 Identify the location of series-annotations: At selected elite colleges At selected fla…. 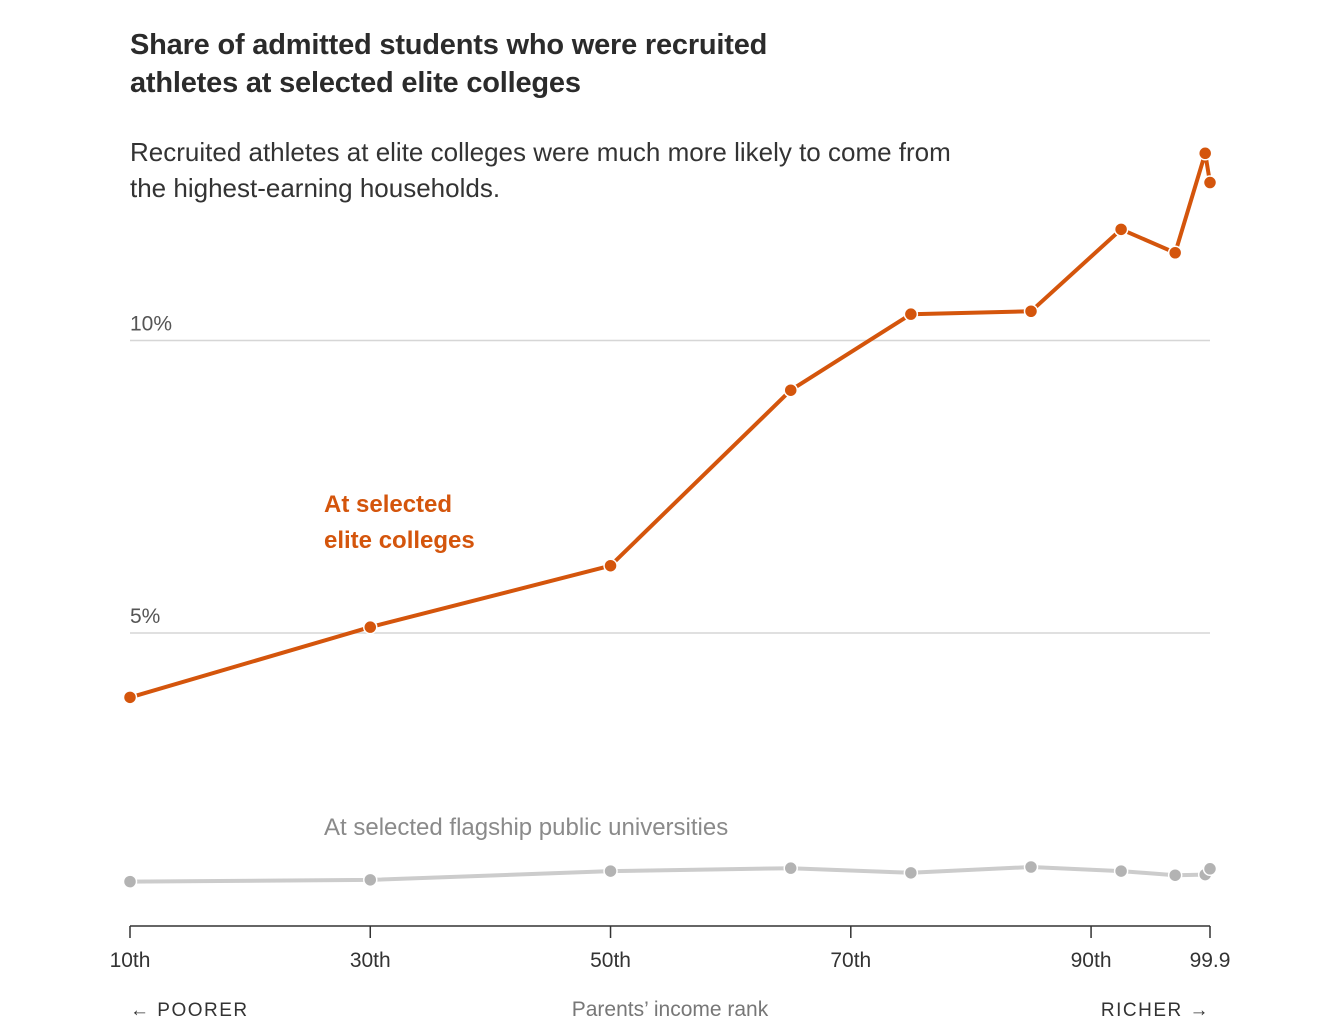
(526, 666).